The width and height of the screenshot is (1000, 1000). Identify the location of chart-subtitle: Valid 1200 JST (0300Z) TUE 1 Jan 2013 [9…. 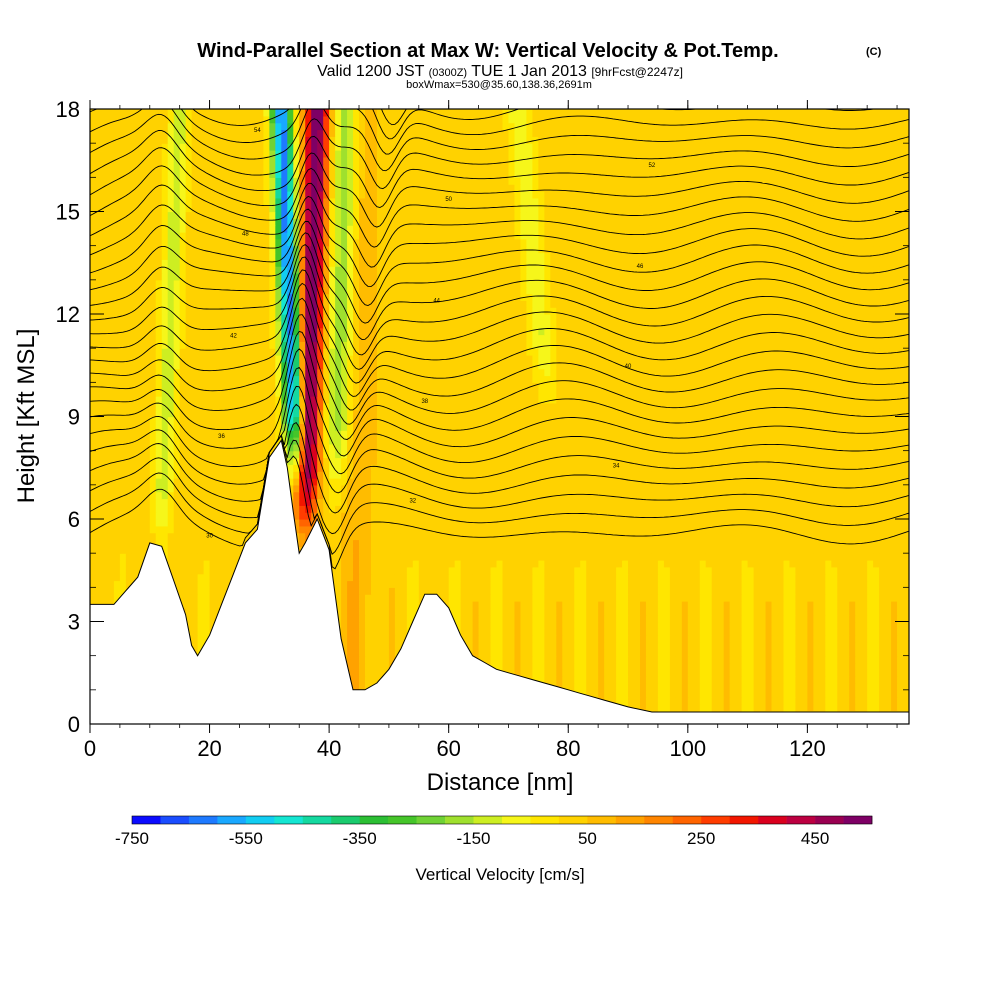
(500, 71).